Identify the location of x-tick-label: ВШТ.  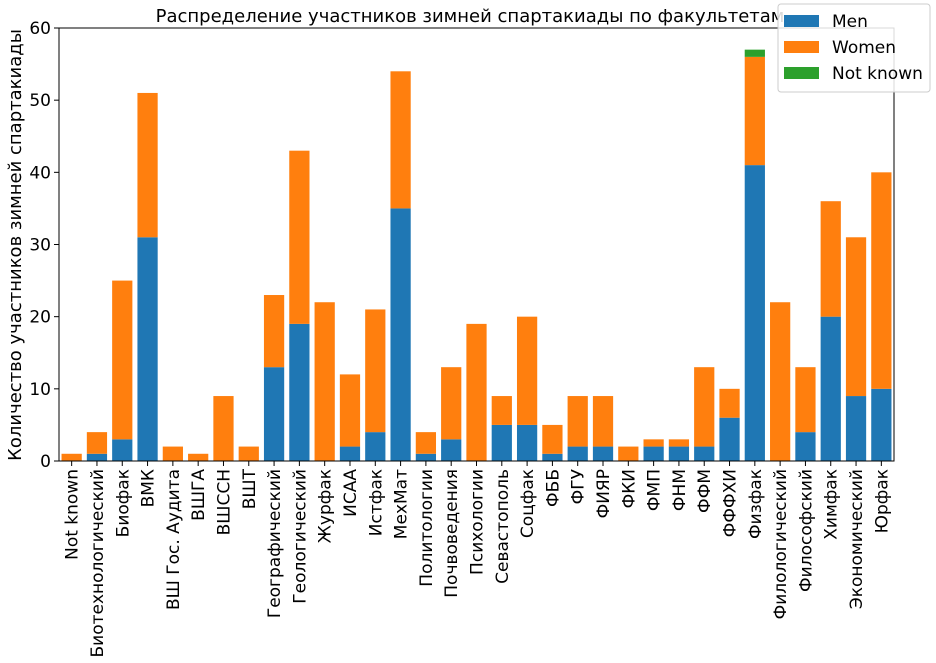
(250, 488).